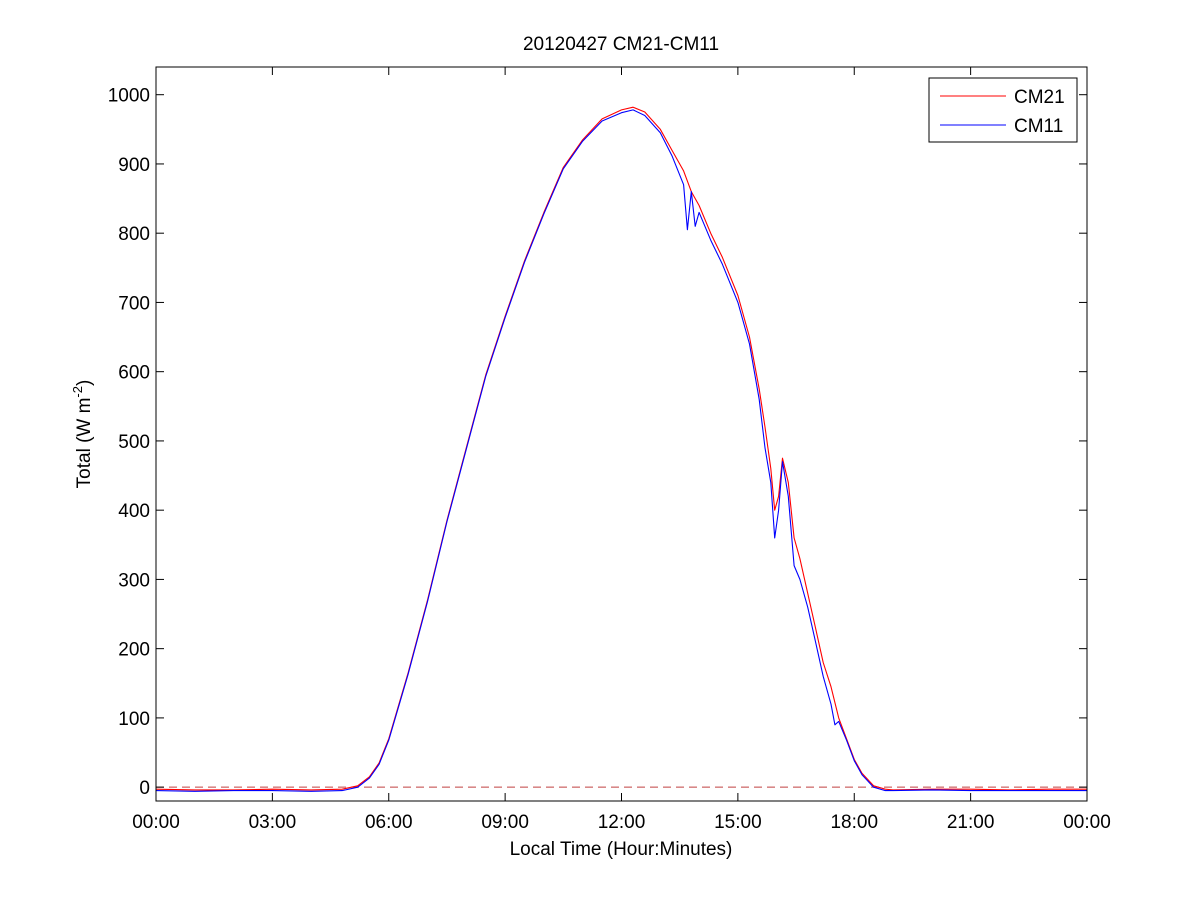  What do you see at coordinates (738, 822) in the screenshot?
I see `x-tick-label: 15:00` at bounding box center [738, 822].